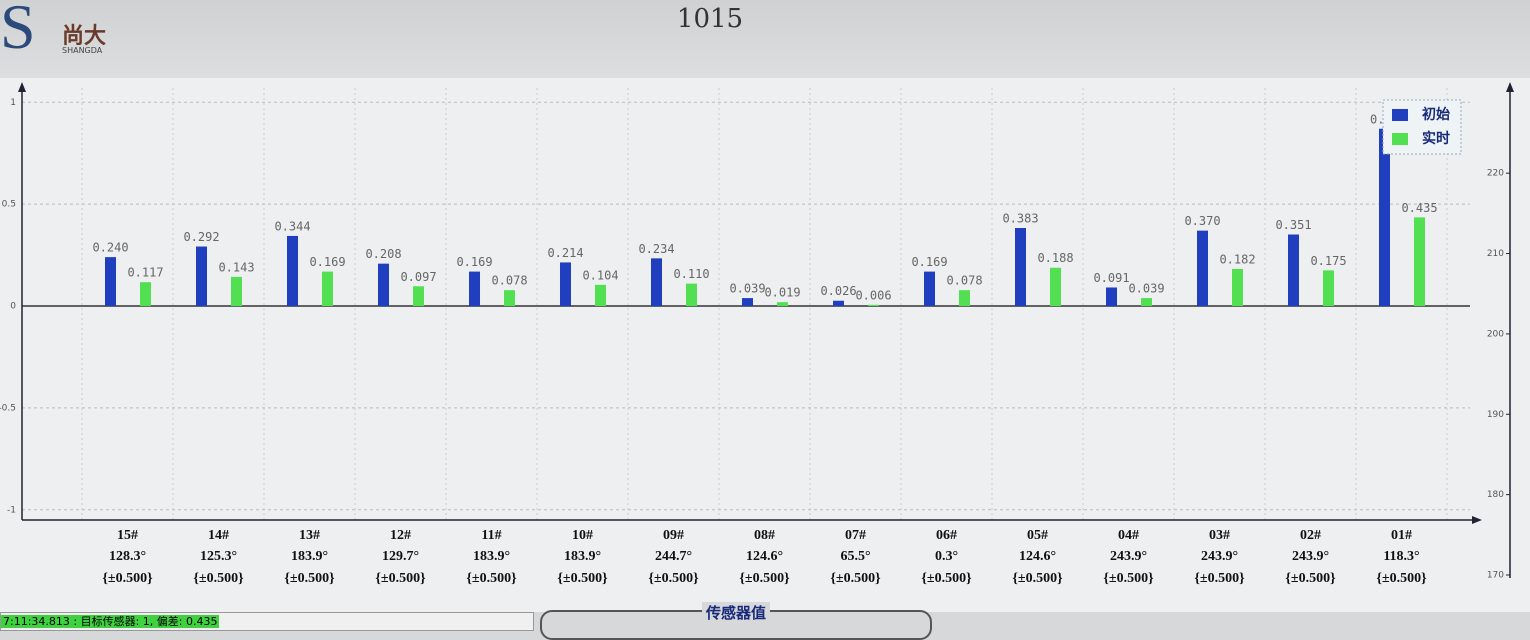  What do you see at coordinates (127, 535) in the screenshot?
I see `category-label: 15#` at bounding box center [127, 535].